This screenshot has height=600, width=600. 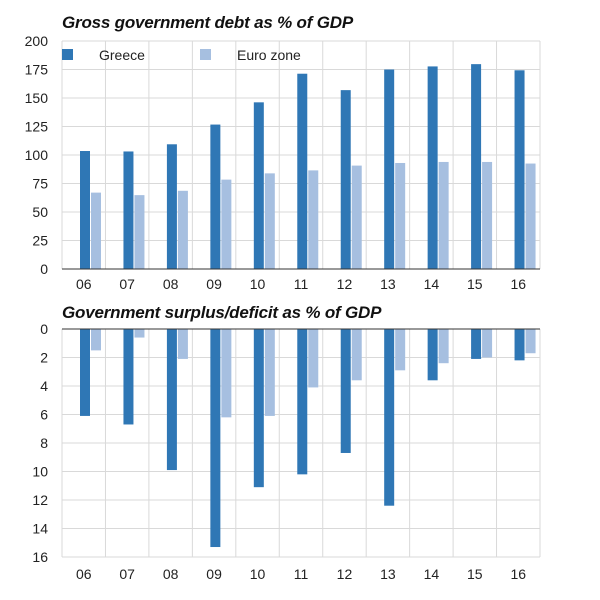 What do you see at coordinates (40, 184) in the screenshot?
I see `y-tick-label: 75` at bounding box center [40, 184].